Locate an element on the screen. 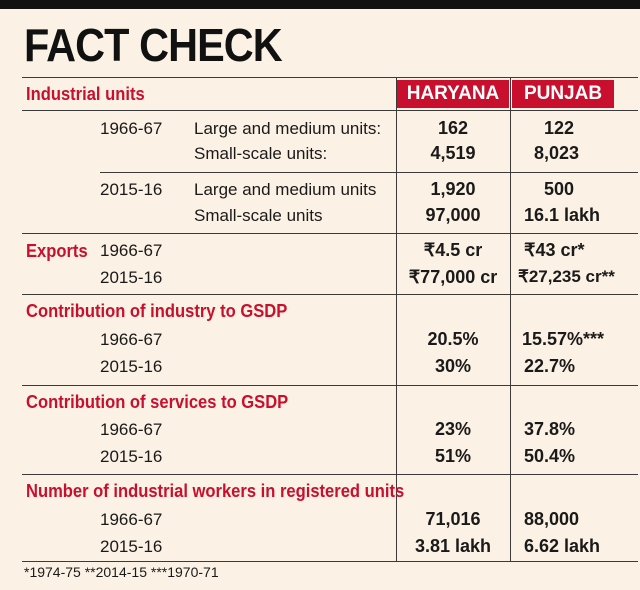 The width and height of the screenshot is (640, 590). punjab-value: 16.1 lakh is located at coordinates (562, 215).